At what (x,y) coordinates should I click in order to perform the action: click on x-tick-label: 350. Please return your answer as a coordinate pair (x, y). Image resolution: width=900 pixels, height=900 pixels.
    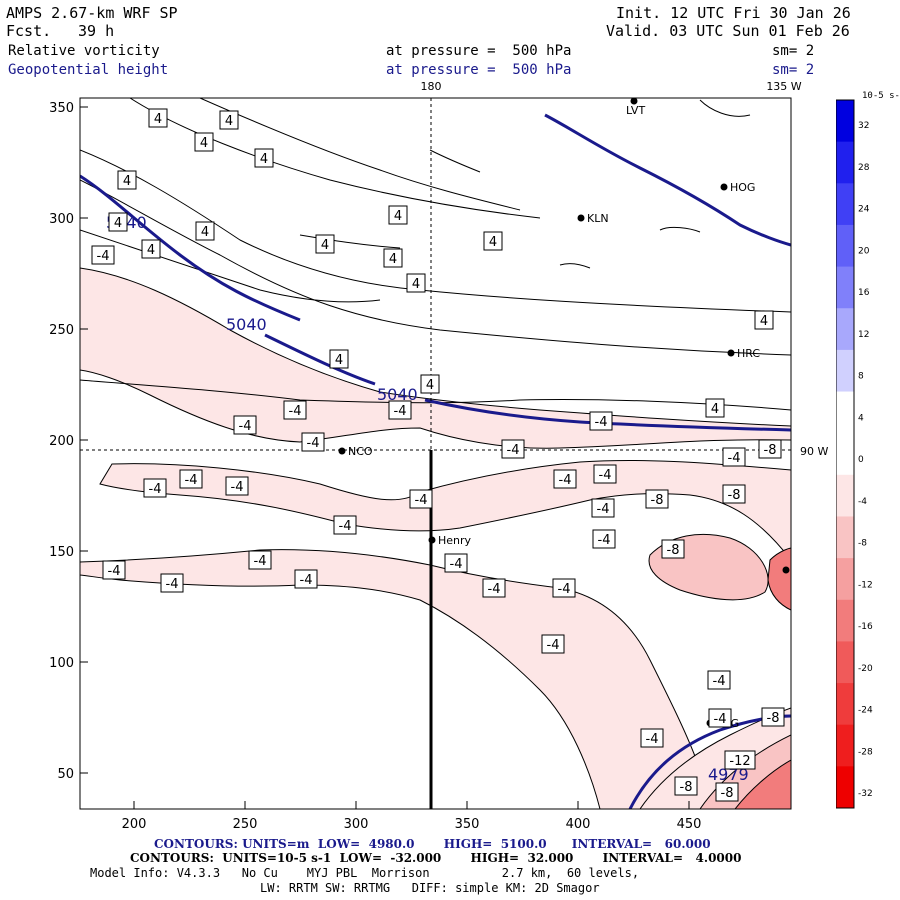
    Looking at the image, I should click on (467, 824).